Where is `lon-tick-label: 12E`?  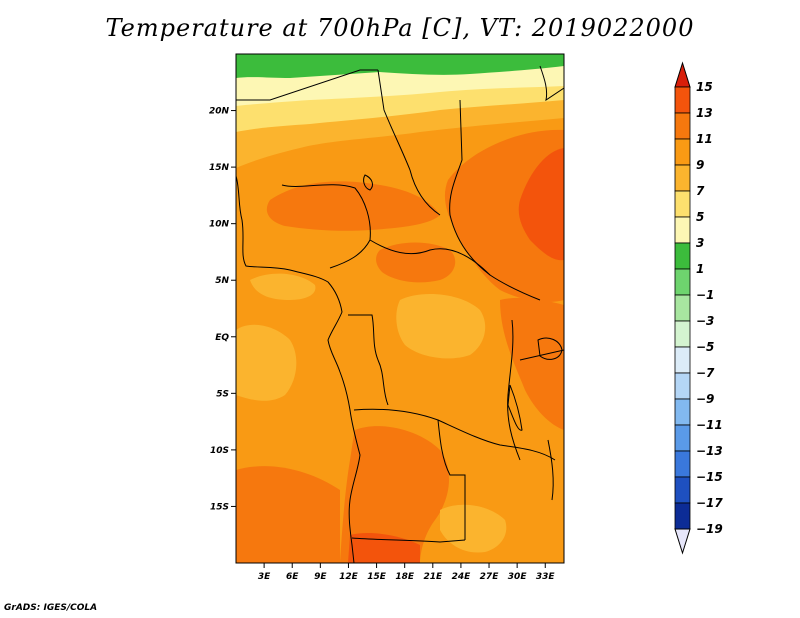
lon-tick-label: 12E is located at coordinates (349, 577).